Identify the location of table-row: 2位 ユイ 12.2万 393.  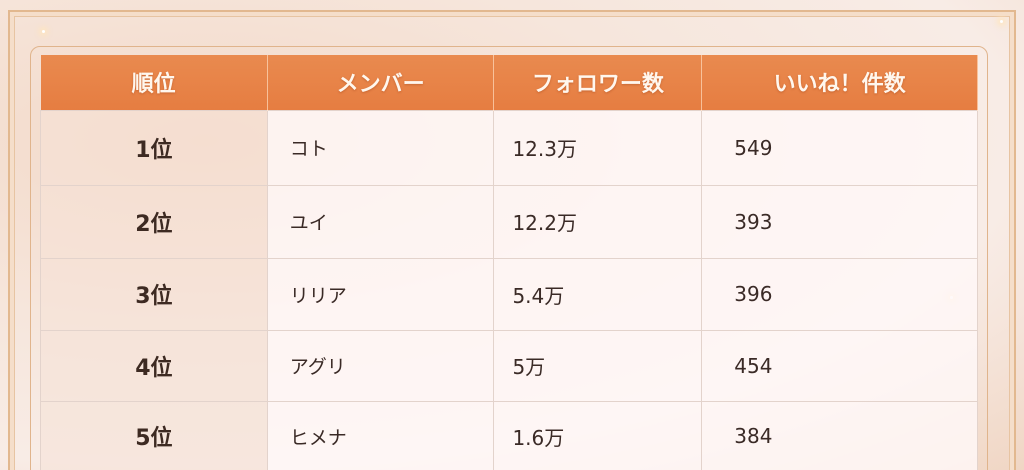
(509, 221).